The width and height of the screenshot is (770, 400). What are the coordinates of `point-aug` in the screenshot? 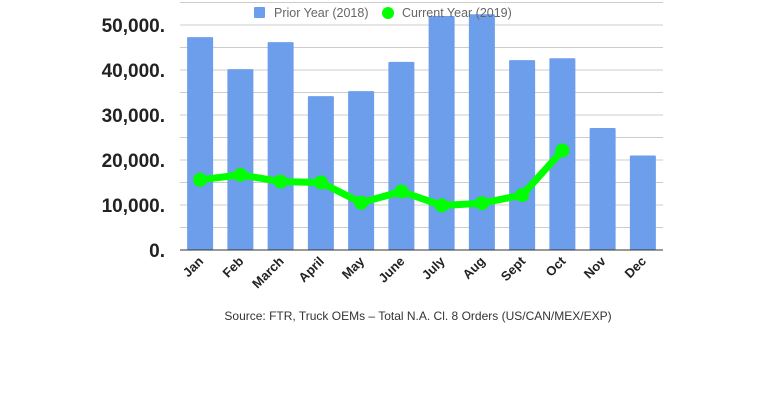 It's located at (481, 203).